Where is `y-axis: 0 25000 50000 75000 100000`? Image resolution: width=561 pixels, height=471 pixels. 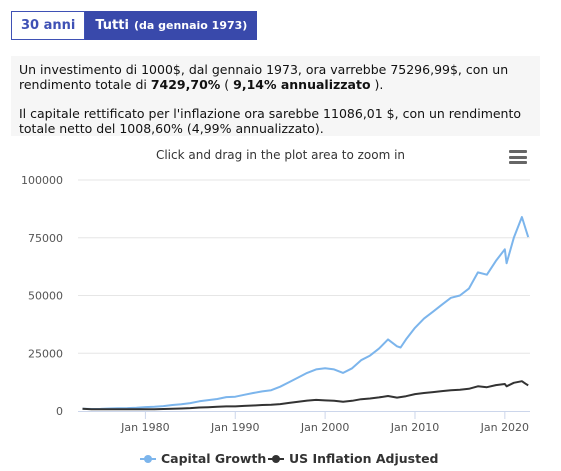 y-axis: 0 25000 50000 75000 100000 is located at coordinates (42, 296).